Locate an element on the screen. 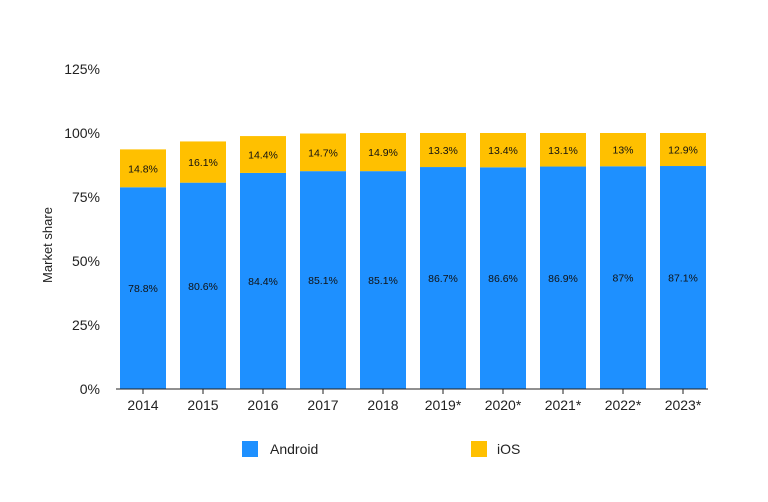 This screenshot has width=768, height=502. data-label-ios: 14.4% is located at coordinates (263, 156).